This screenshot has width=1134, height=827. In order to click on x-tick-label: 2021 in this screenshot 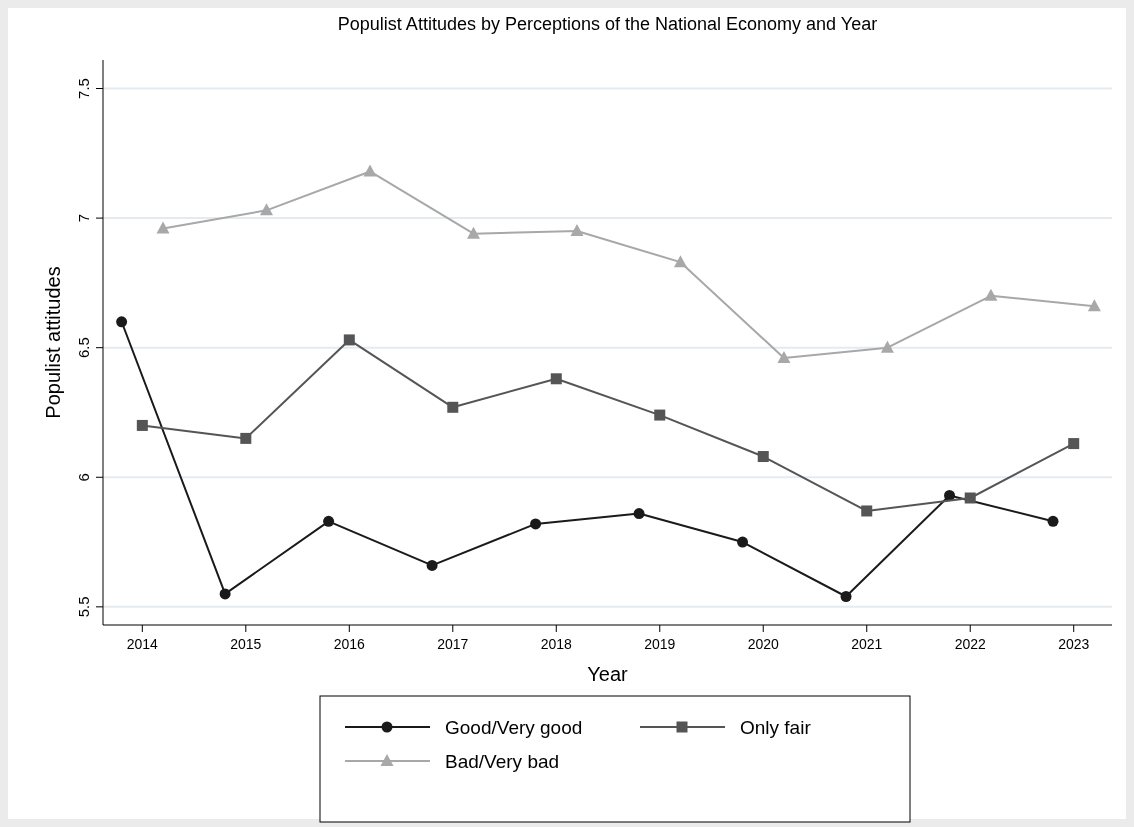, I will do `click(867, 644)`.